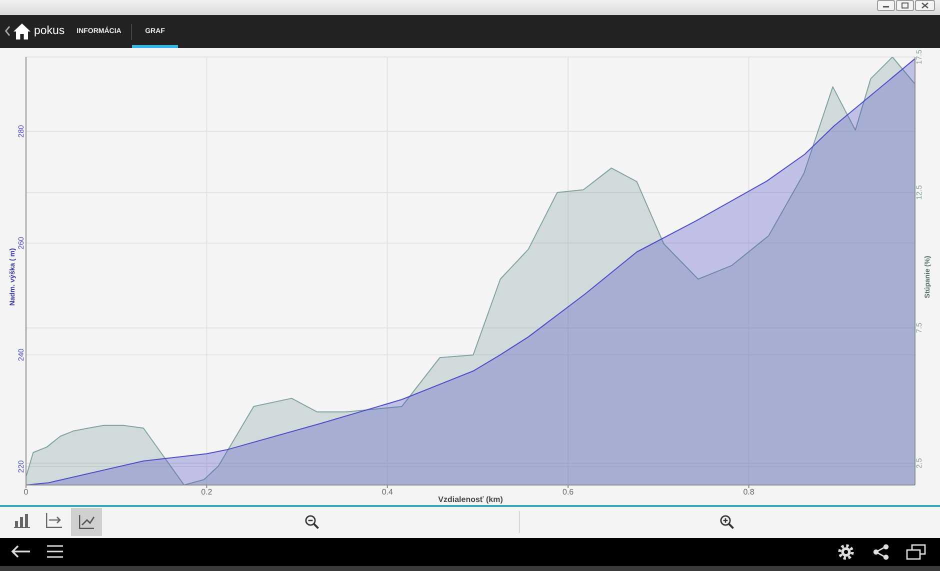  I want to click on x-tick-label: 0.4, so click(388, 492).